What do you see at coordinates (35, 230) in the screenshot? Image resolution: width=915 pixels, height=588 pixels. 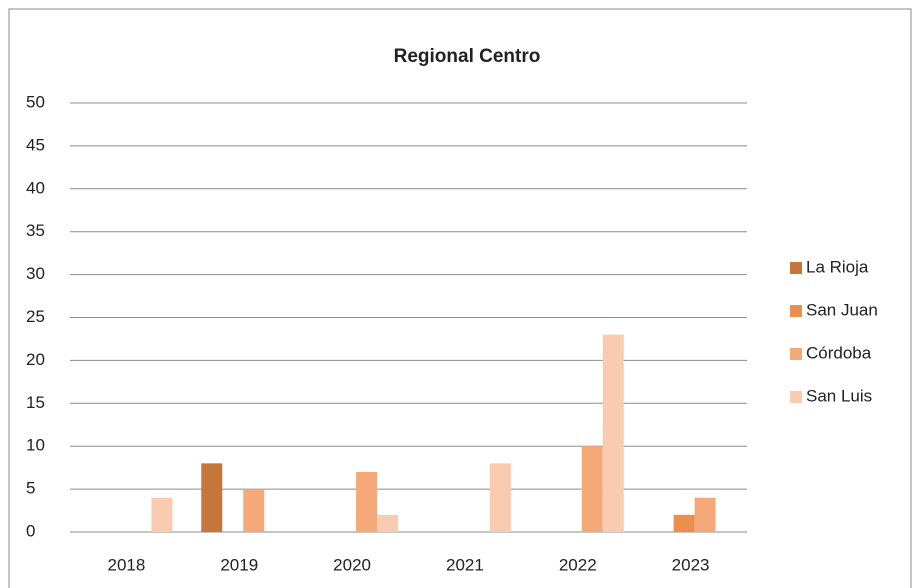 I see `y-tick-label: 35` at bounding box center [35, 230].